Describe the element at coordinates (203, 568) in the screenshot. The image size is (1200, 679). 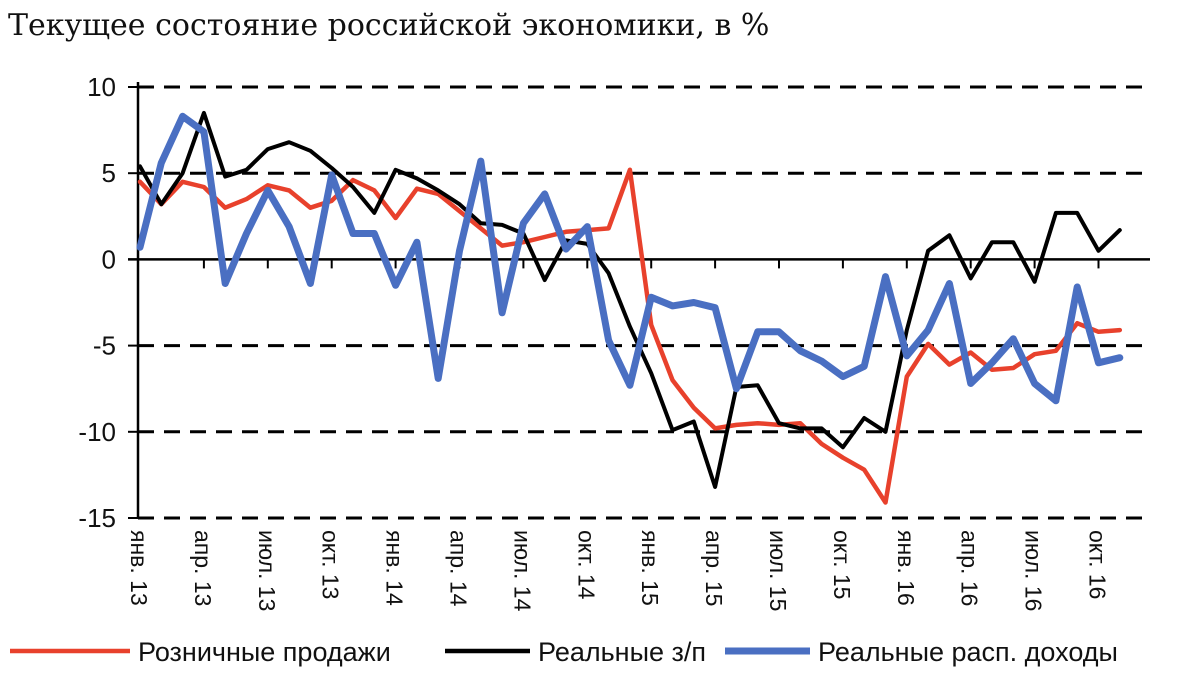
I see `x-tick-label: апр. 13` at that location.